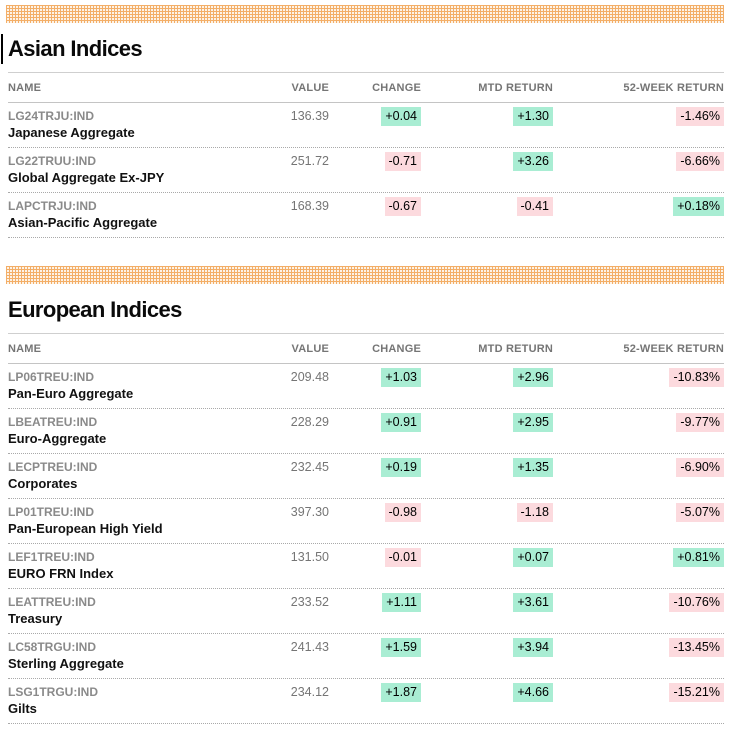  What do you see at coordinates (375, 467) in the screenshot?
I see `change-cell: +0.19` at bounding box center [375, 467].